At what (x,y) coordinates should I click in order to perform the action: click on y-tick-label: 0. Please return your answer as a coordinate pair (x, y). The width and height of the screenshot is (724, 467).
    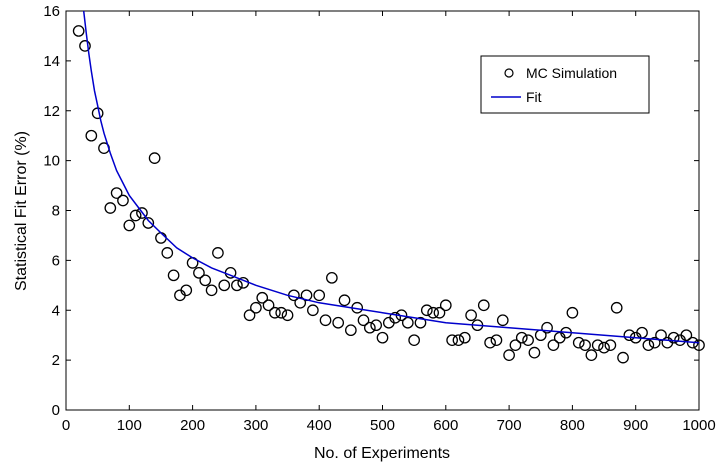
    Looking at the image, I should click on (56, 410).